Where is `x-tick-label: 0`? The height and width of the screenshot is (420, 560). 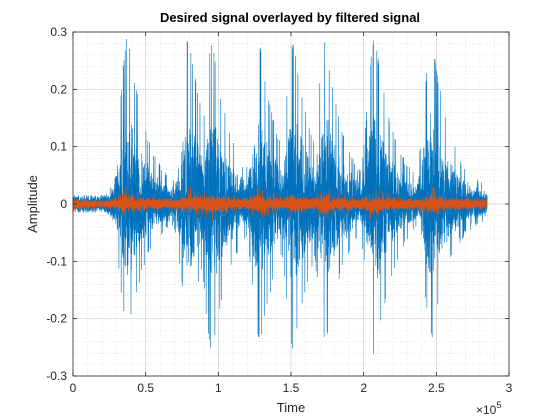
x-tick-label: 0 is located at coordinates (73, 388).